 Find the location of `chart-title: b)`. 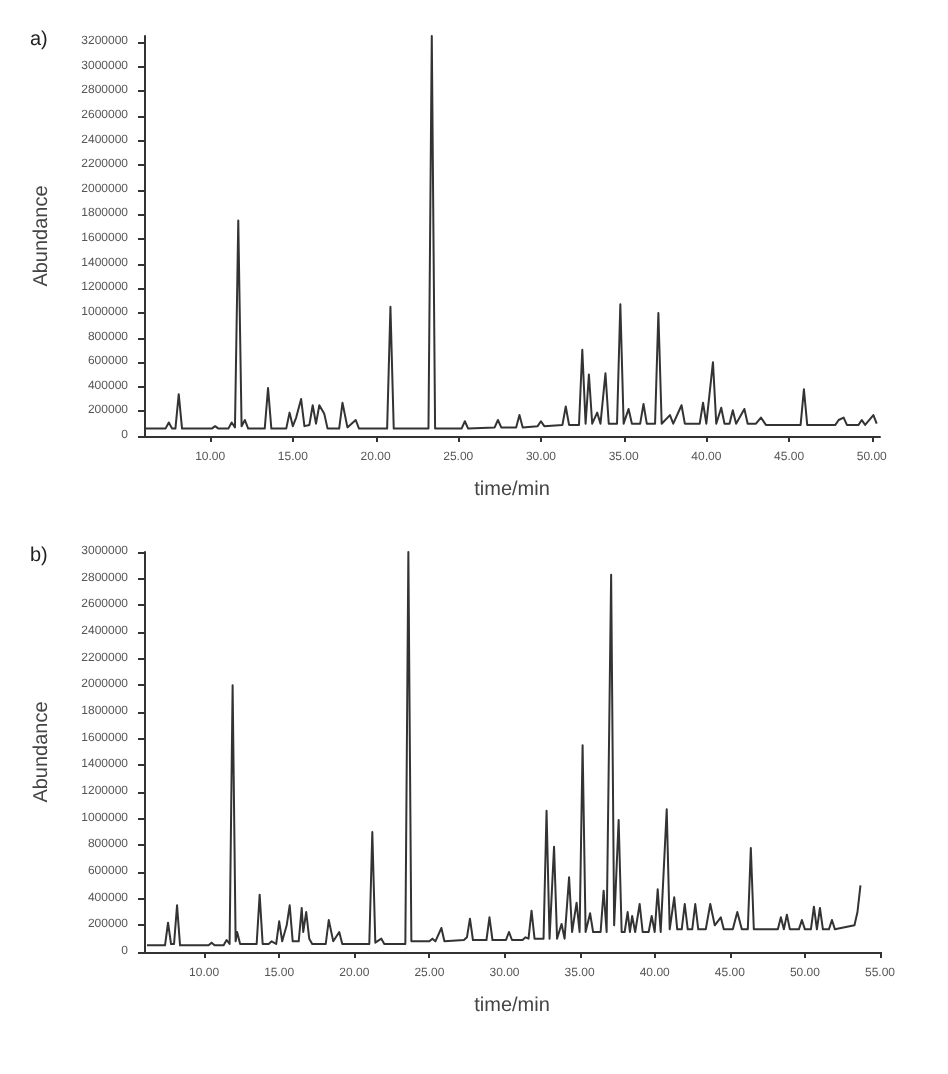

chart-title: b) is located at coordinates (39, 556).